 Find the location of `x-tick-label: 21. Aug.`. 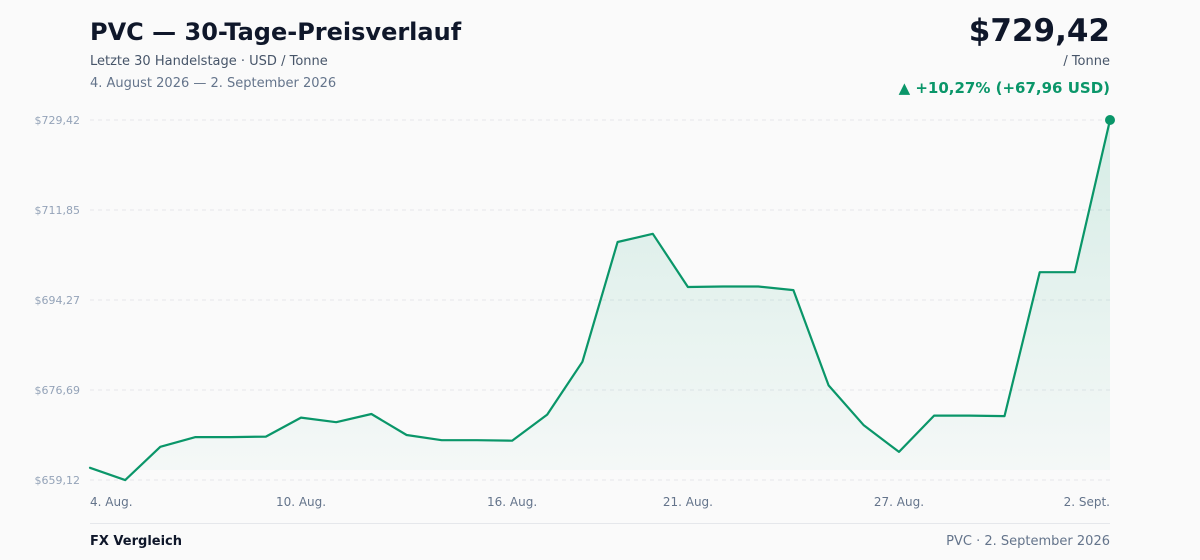

x-tick-label: 21. Aug. is located at coordinates (688, 502).